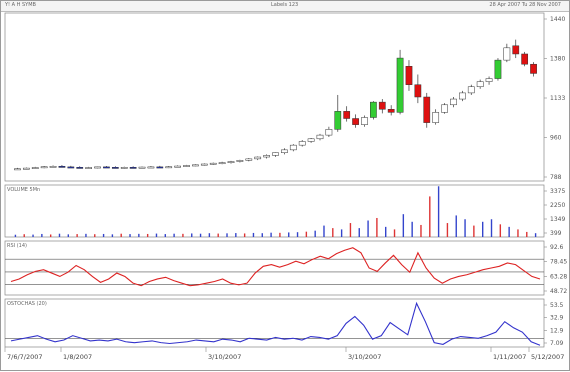  I want to click on x-tick-label: 1/8/2007, so click(77, 357).